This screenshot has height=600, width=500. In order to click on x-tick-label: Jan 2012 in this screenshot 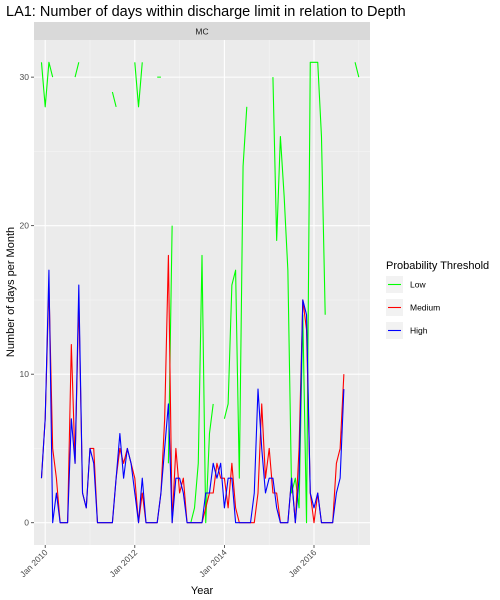, I will do `click(123, 563)`.